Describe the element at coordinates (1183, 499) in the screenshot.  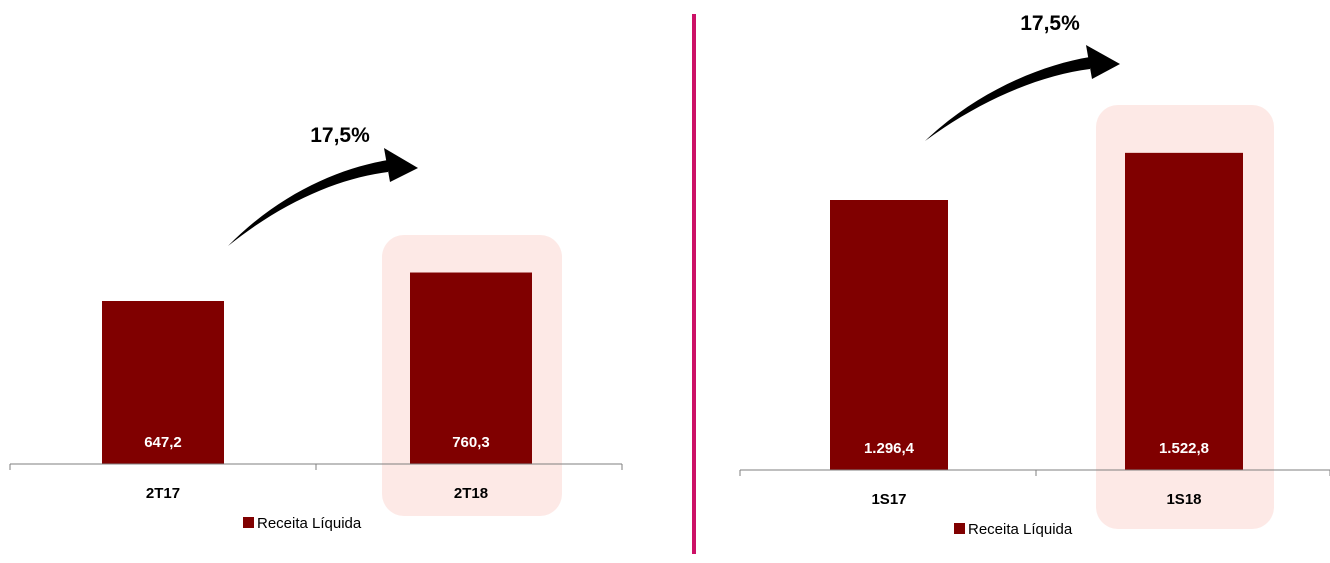
I see `category-label-1S18: 1S18` at that location.